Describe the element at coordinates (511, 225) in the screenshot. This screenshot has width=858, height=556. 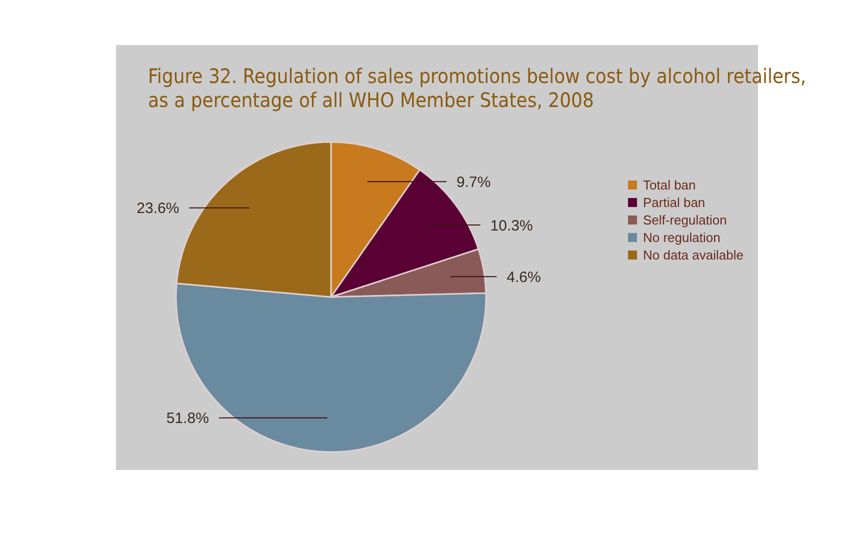
I see `data-label: 10.3%` at that location.